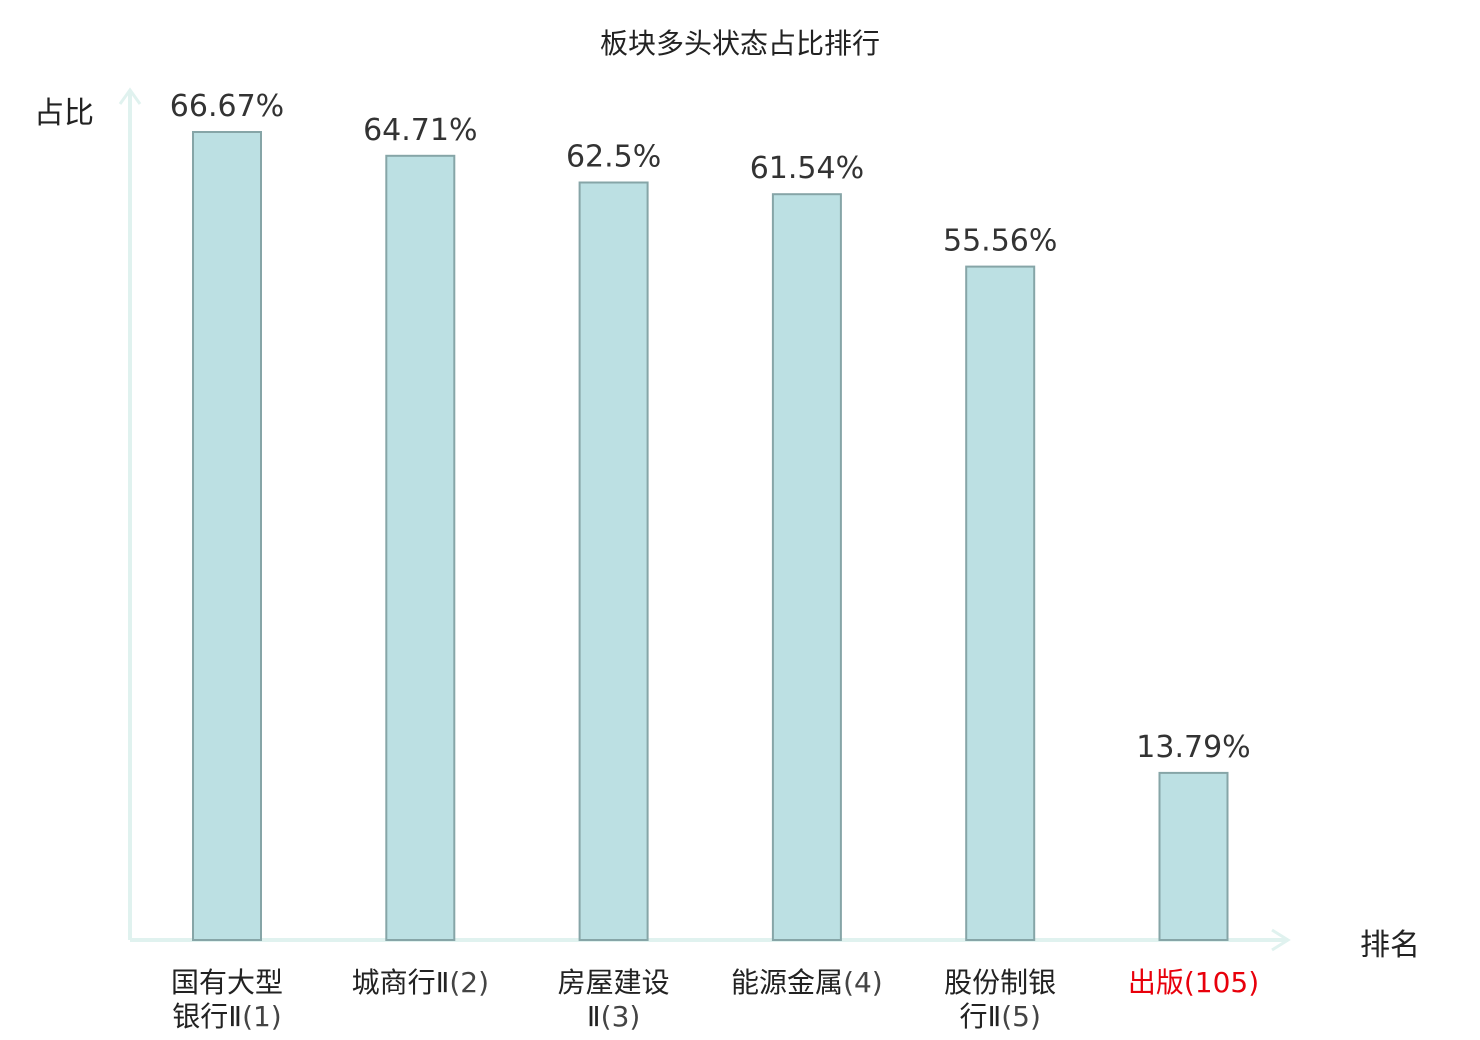 Image resolution: width=1480 pixels, height=1040 pixels. Describe the element at coordinates (807, 168) in the screenshot. I see `bar-value-label: 61.54%` at that location.